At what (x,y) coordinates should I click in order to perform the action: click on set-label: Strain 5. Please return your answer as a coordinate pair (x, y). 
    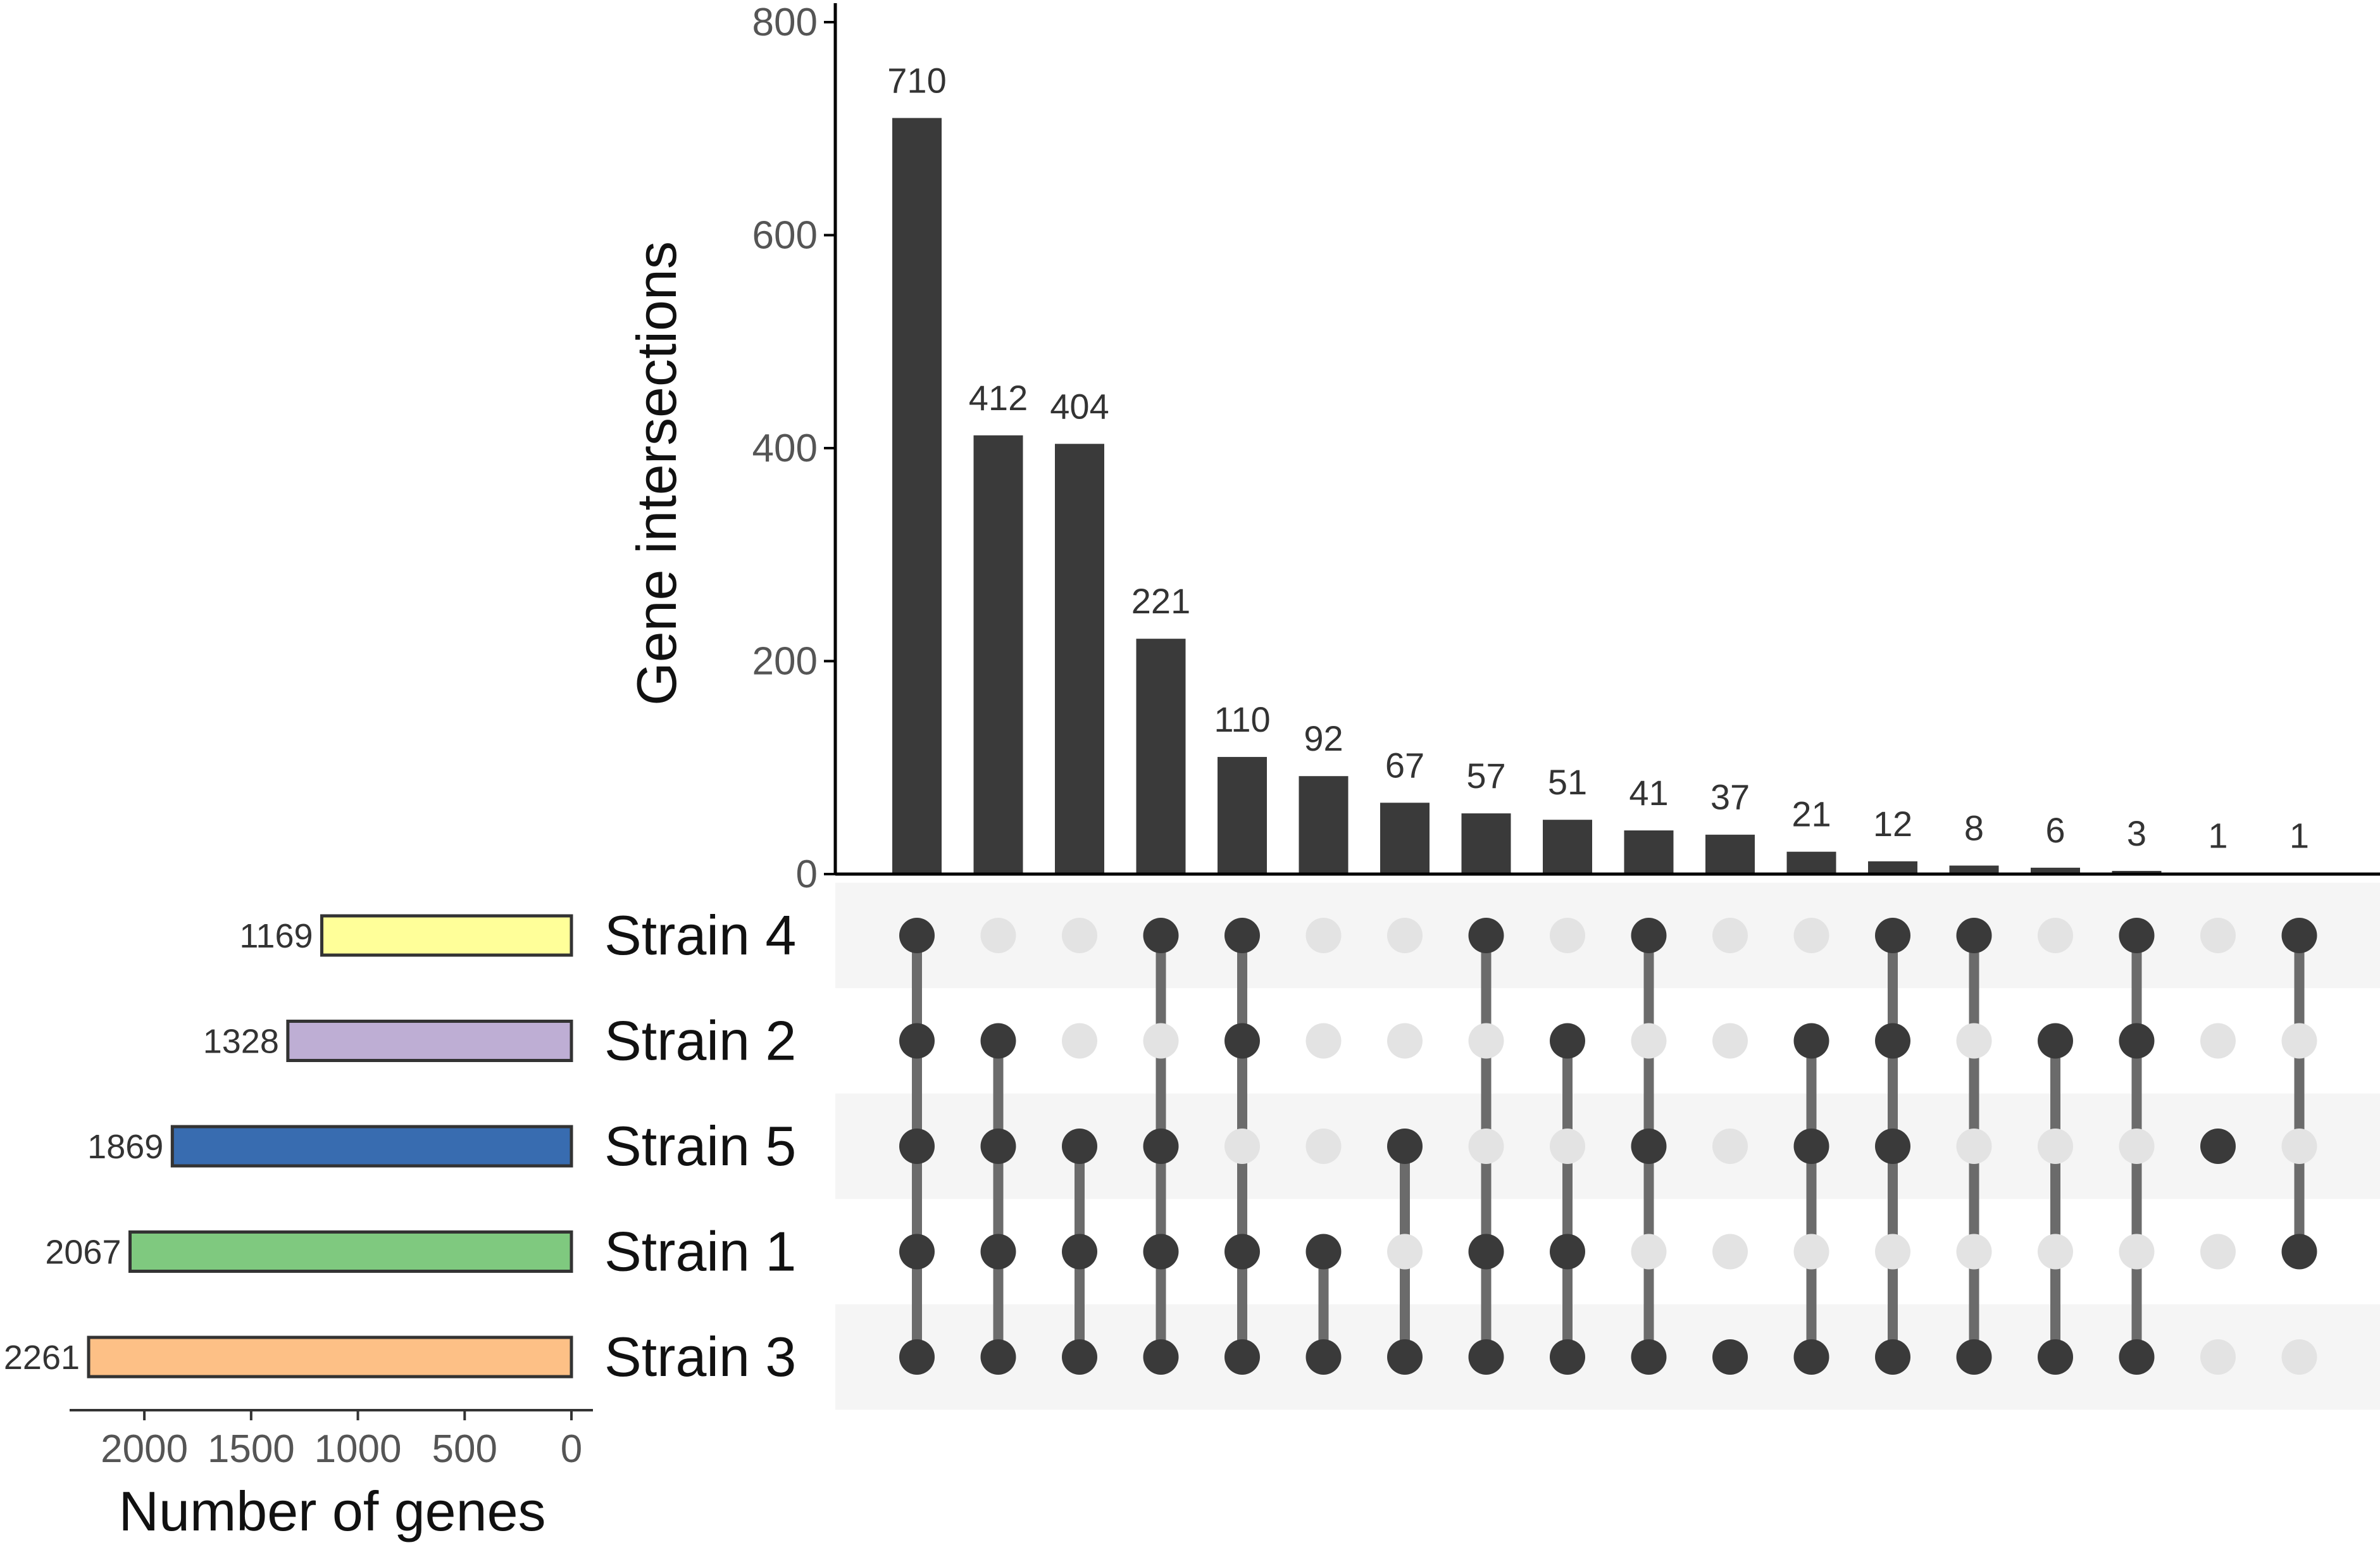
    Looking at the image, I should click on (700, 1146).